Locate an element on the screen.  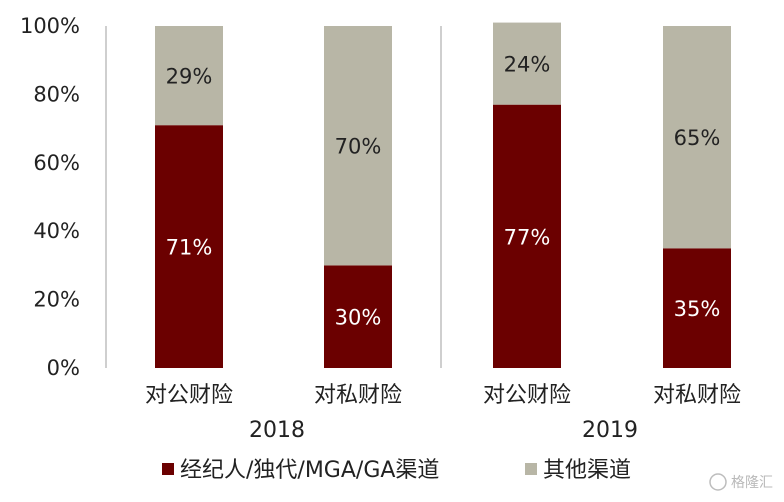
data-label: 71% is located at coordinates (189, 248).